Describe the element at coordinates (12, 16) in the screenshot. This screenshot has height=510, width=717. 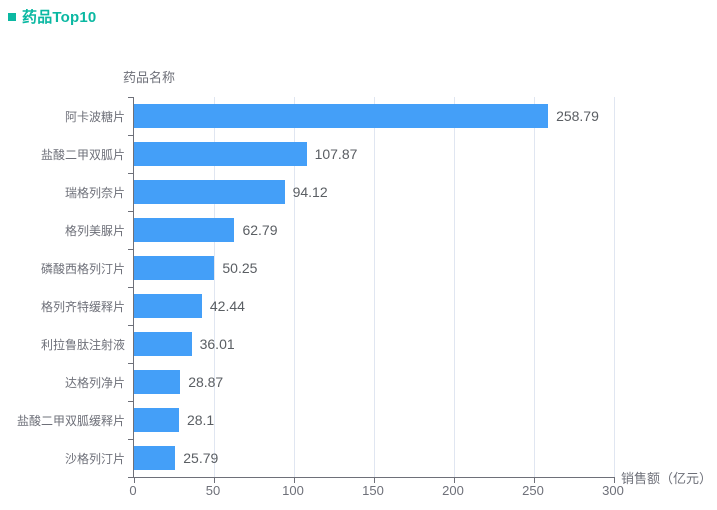
I see `title-bullet-icon` at that location.